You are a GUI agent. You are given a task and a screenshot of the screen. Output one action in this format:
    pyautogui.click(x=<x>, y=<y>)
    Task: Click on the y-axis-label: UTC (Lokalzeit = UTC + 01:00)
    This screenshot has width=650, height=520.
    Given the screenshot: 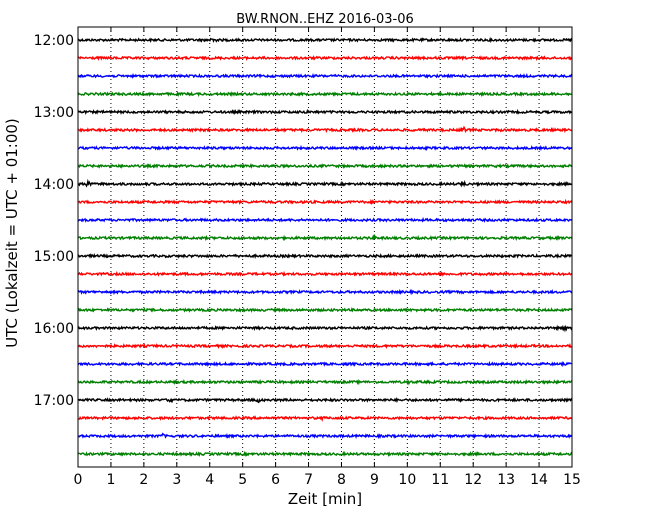 What is the action you would take?
    pyautogui.click(x=12, y=233)
    